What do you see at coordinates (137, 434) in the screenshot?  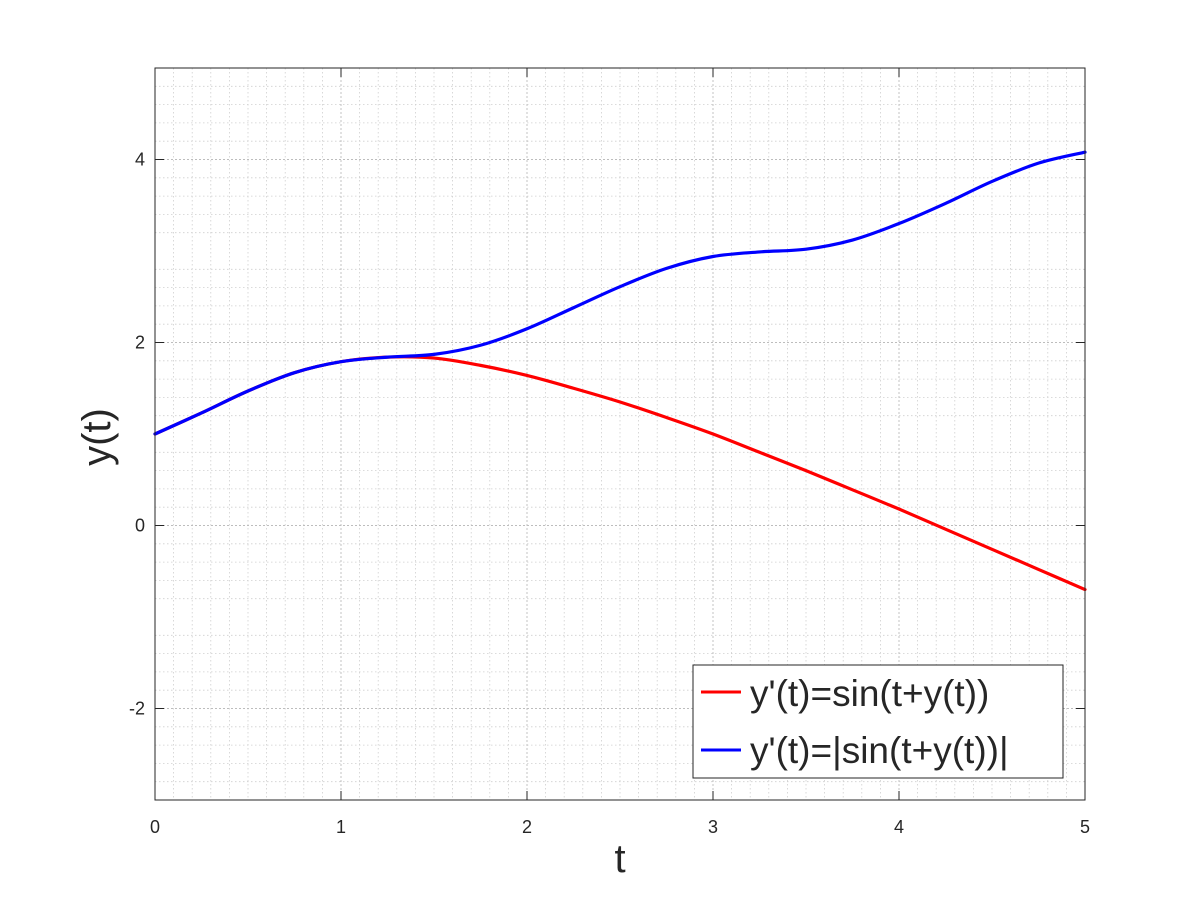 I see `y-tick-labels: -2 0 2 4` at bounding box center [137, 434].